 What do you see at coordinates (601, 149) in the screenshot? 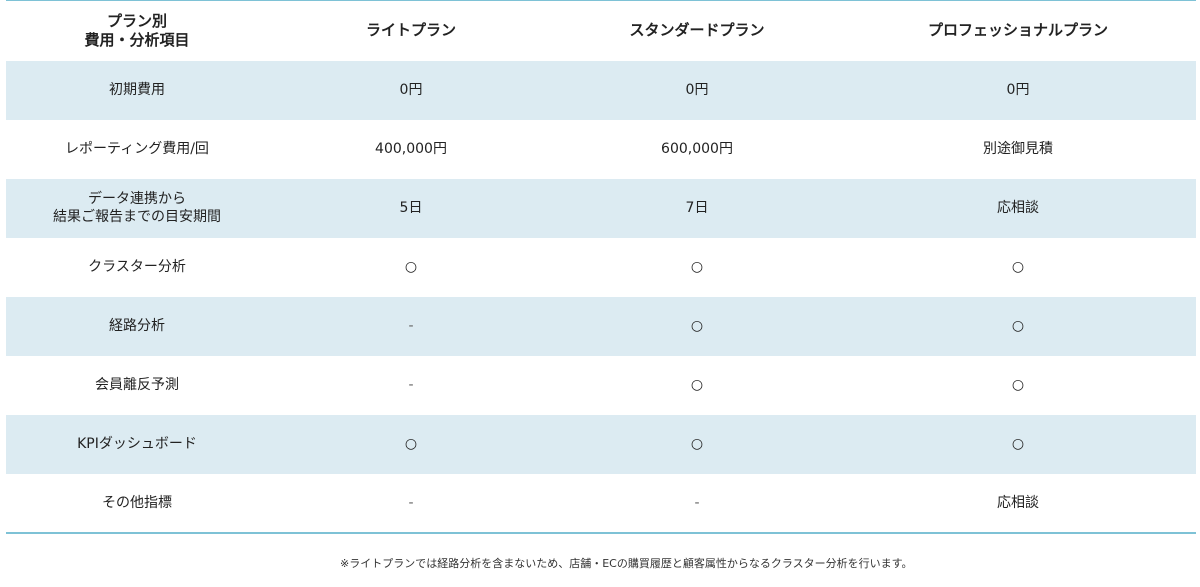
I see `table-row: レポーティング費用/回 400,000円 600,000円 別途御見積` at bounding box center [601, 149].